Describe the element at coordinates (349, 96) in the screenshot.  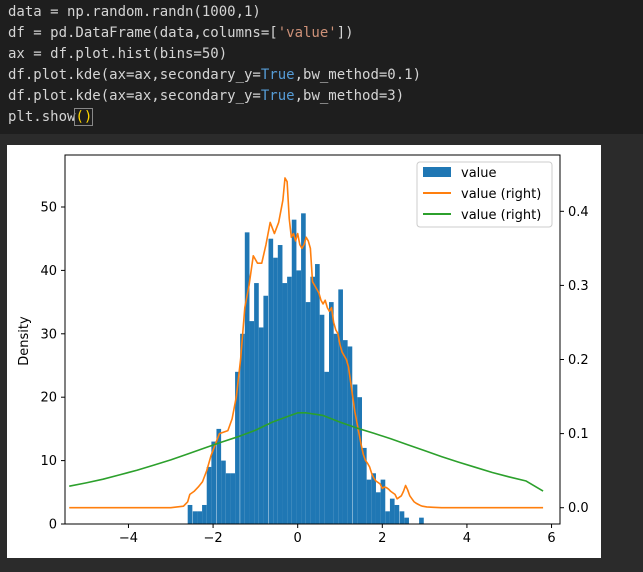
I see `code-text: ,bw_method=3)` at that location.